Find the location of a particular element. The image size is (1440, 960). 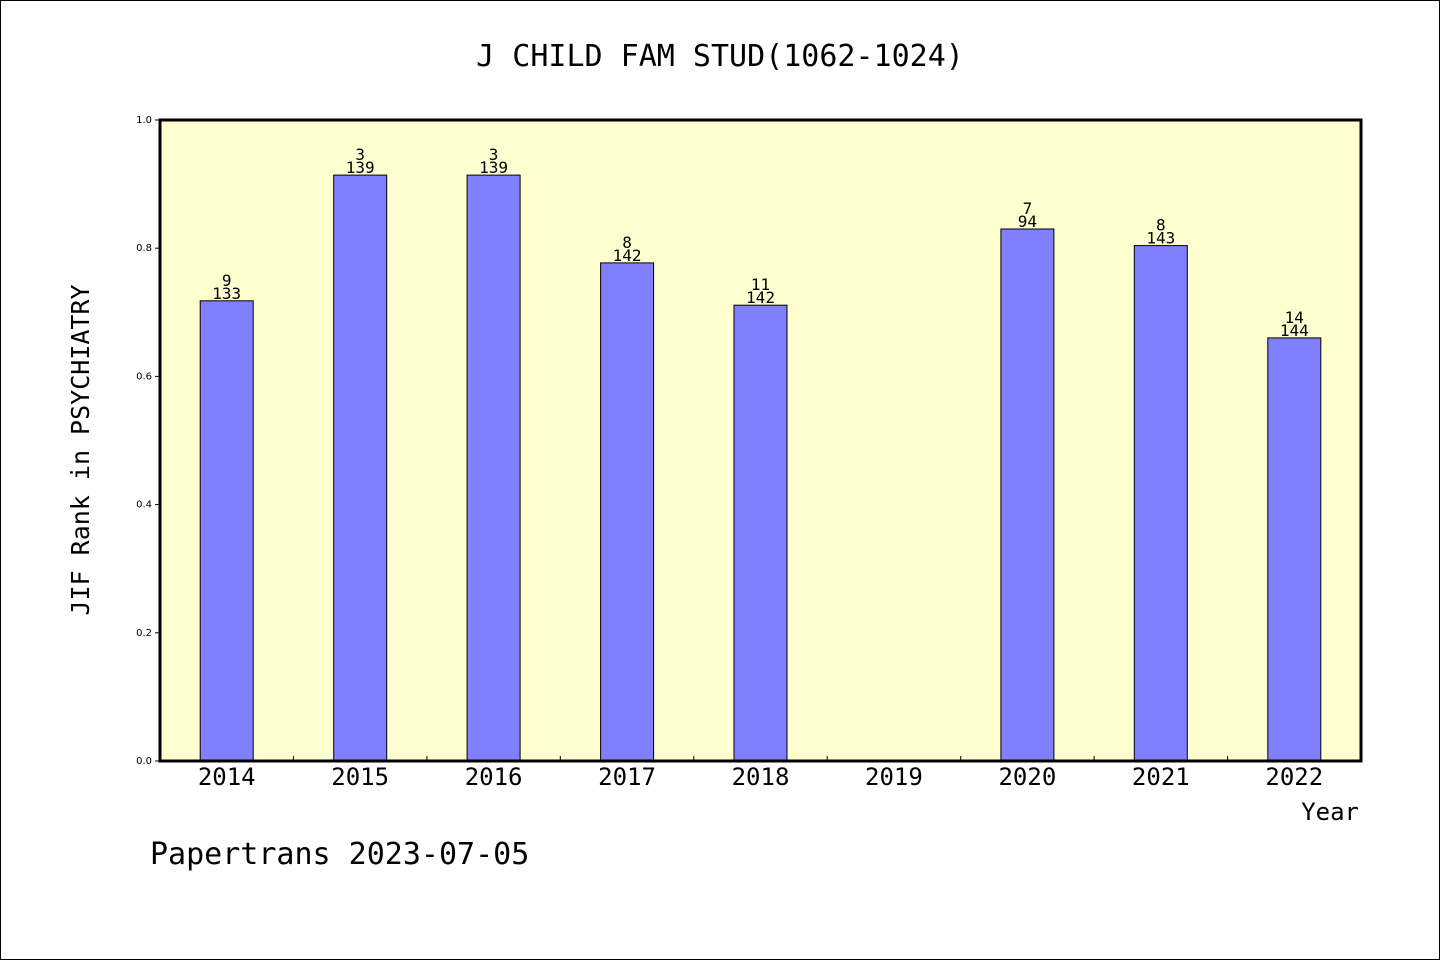

bar-label-top-2022: 14 is located at coordinates (1294, 317).